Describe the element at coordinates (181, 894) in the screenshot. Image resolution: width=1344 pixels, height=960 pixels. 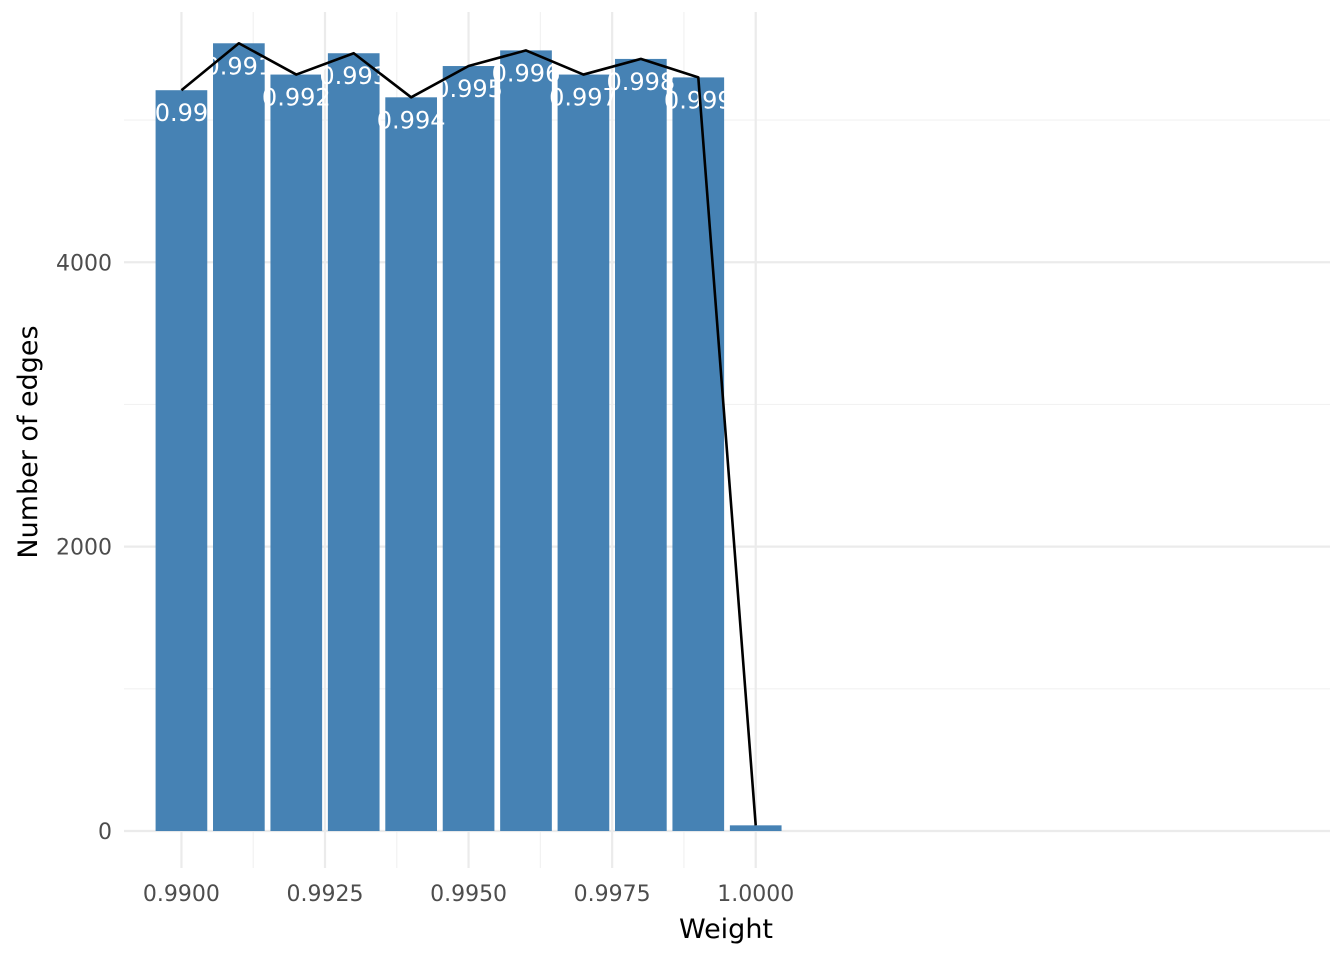
I see `x-tick-label-0: 0.9900` at that location.